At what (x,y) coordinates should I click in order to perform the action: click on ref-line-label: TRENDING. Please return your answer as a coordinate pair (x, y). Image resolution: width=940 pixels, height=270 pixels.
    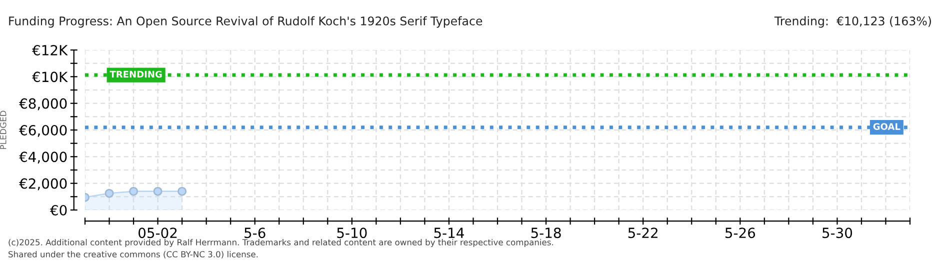
    Looking at the image, I should click on (136, 74).